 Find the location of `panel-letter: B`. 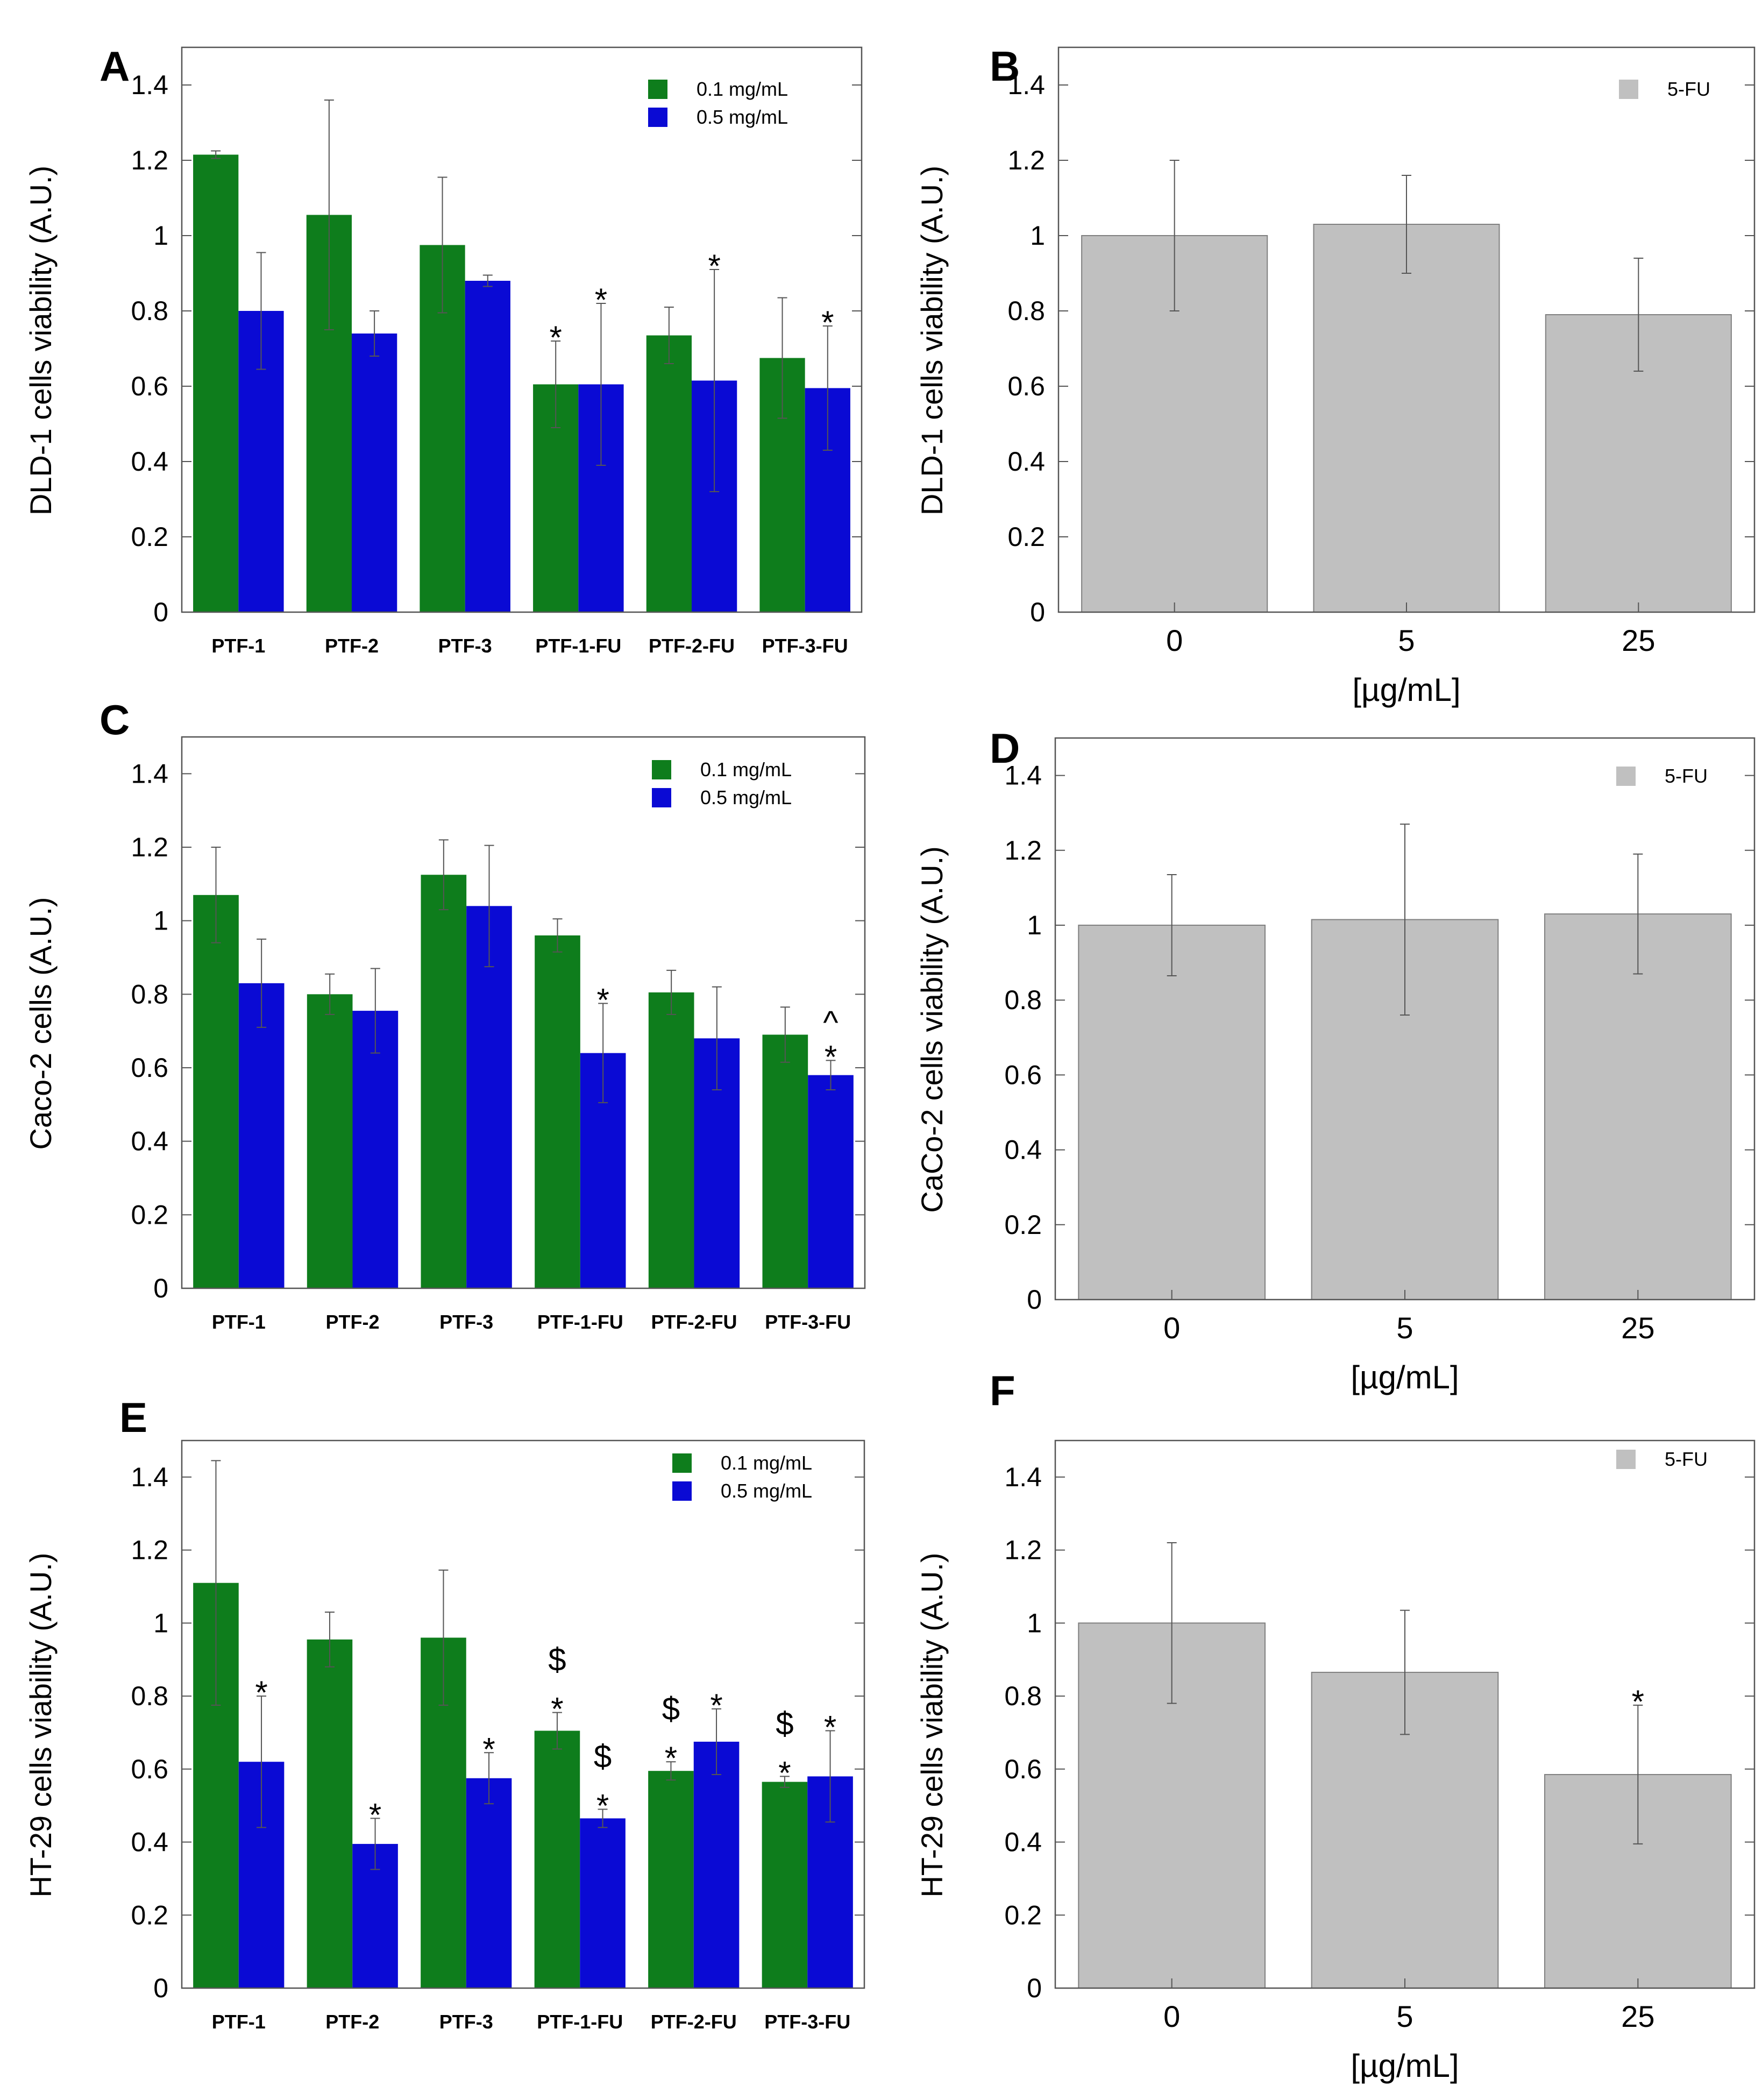

panel-letter: B is located at coordinates (1005, 66).